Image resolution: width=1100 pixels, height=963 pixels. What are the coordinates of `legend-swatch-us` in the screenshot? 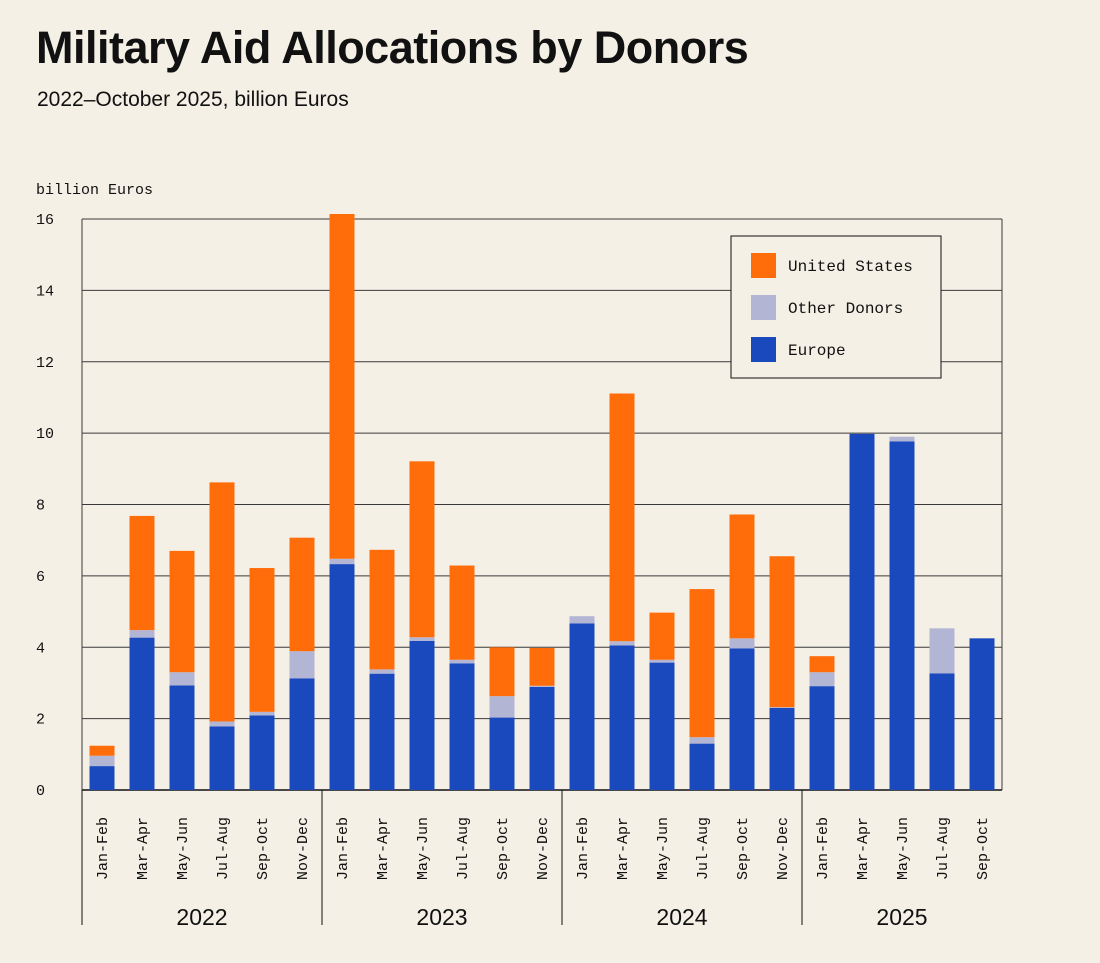 It's located at (763, 265).